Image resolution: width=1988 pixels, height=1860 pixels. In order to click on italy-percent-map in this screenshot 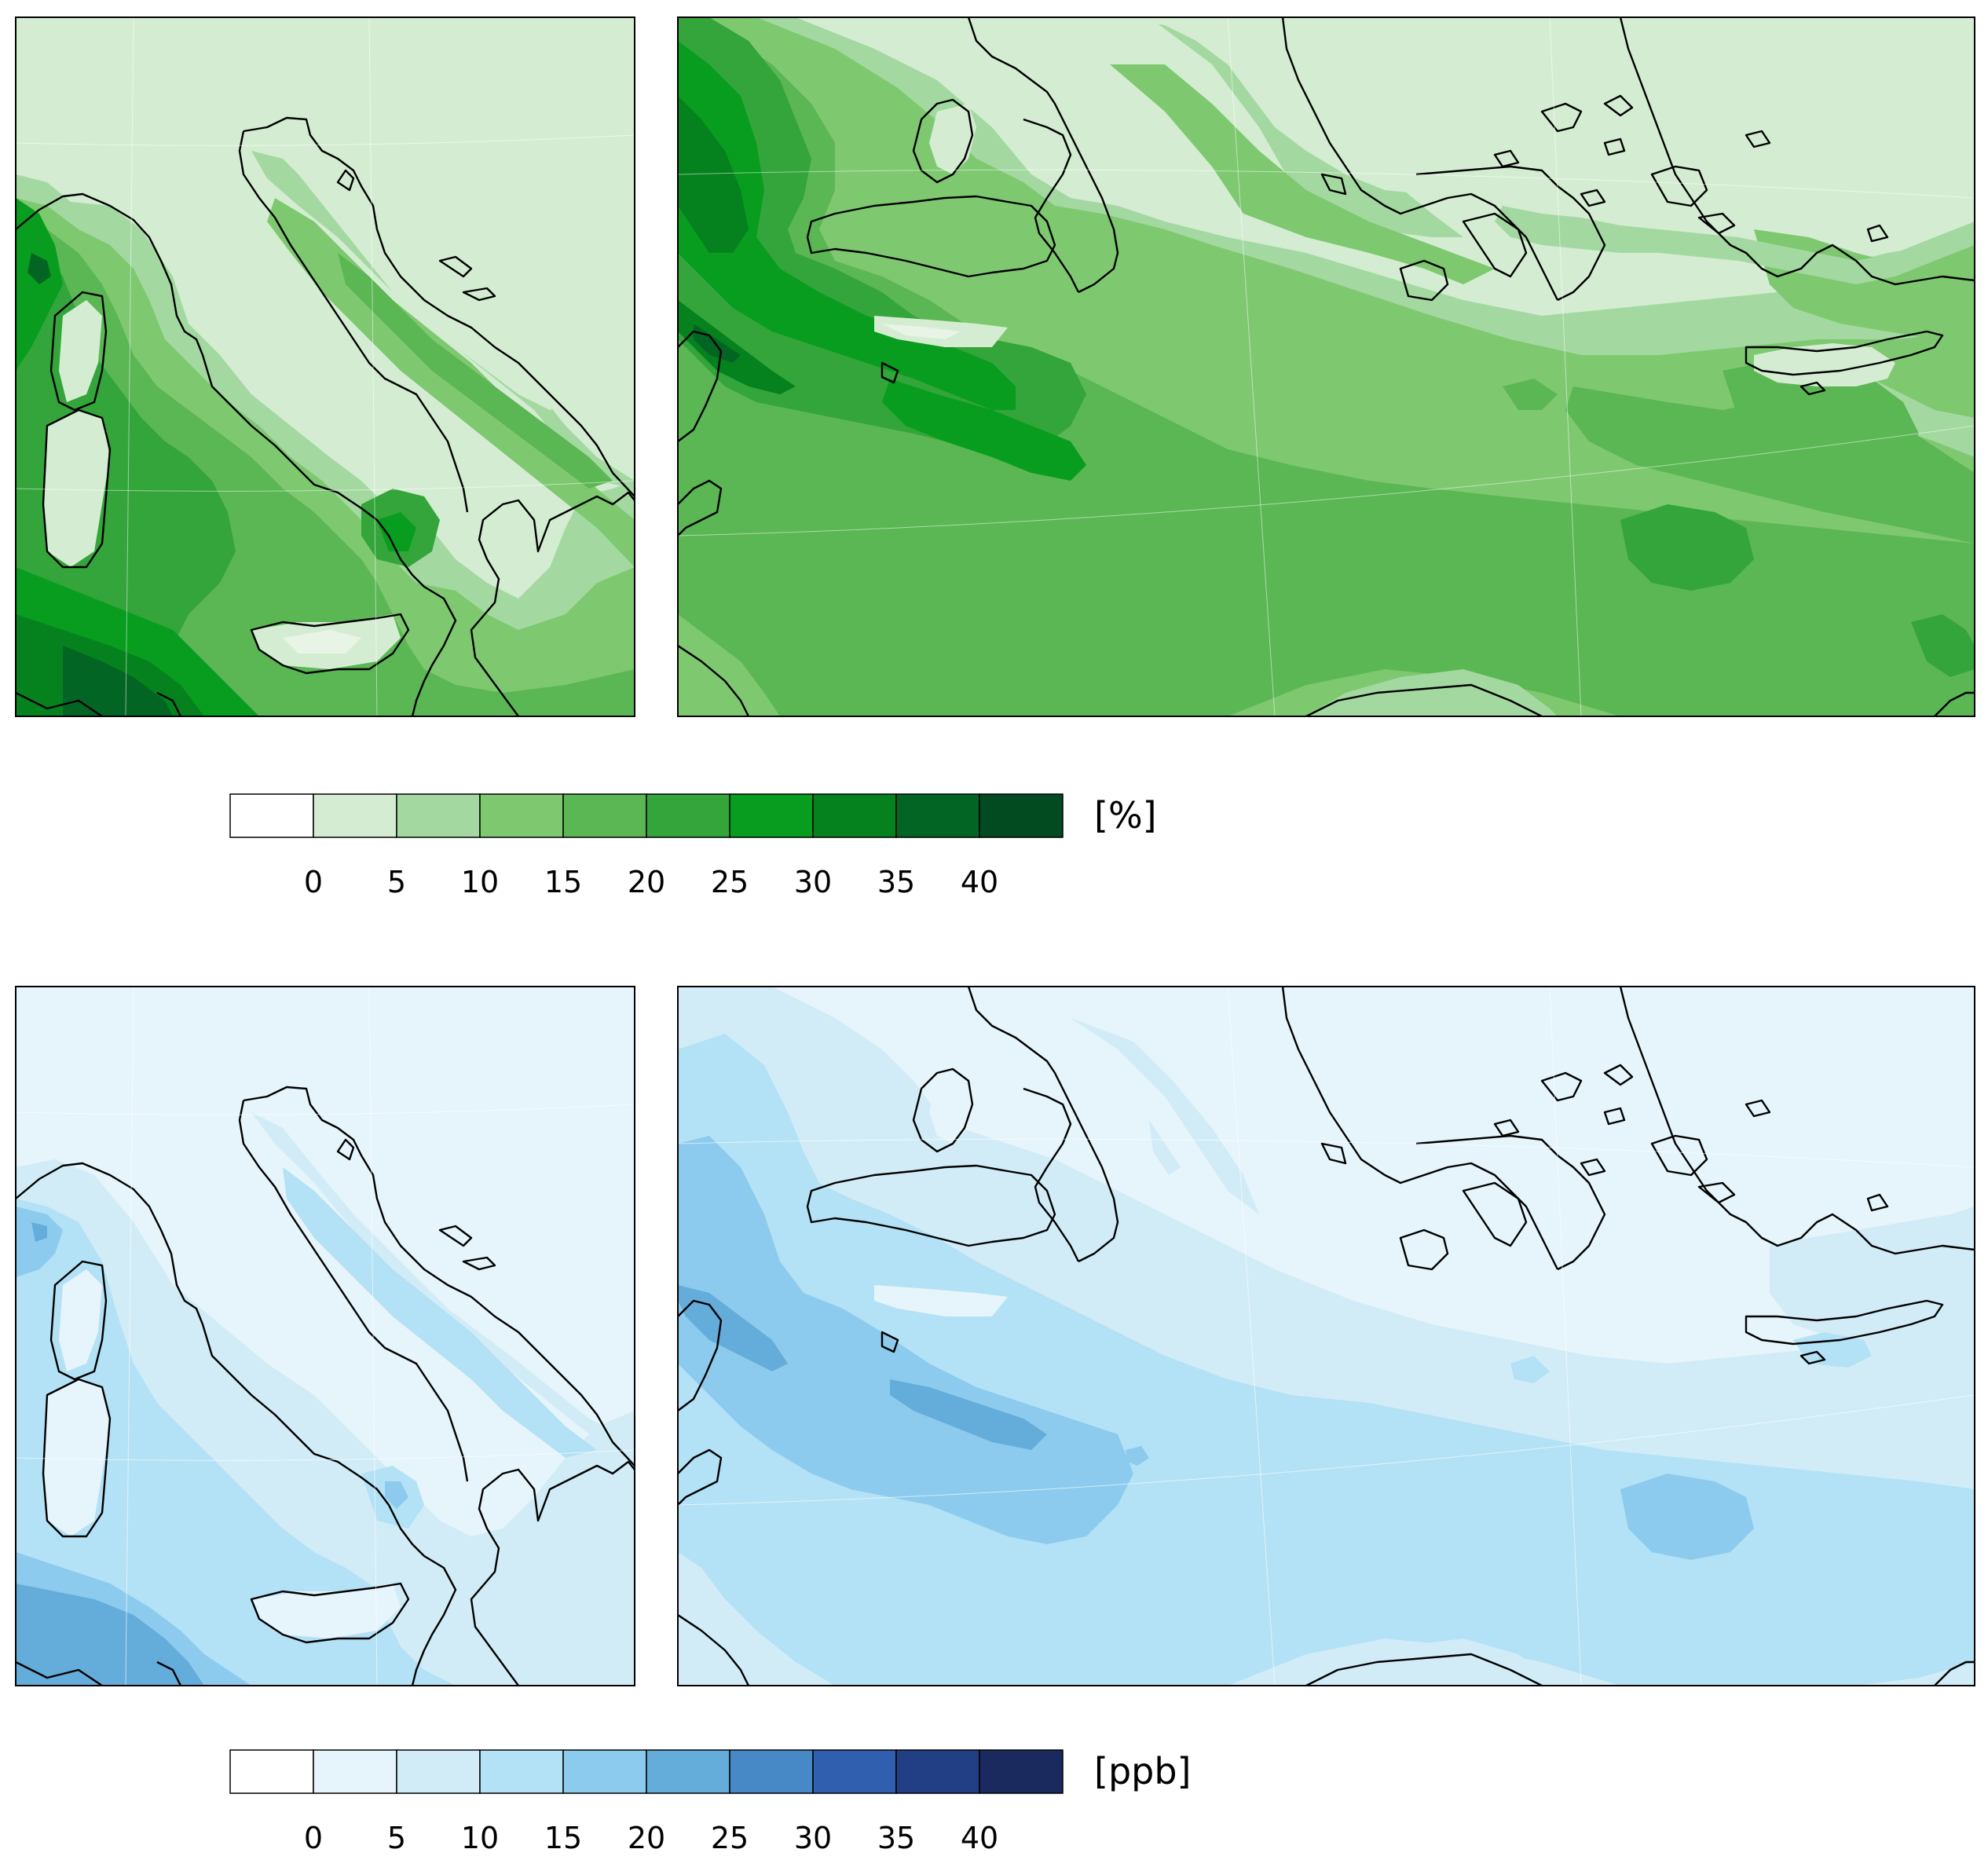, I will do `click(325, 367)`.